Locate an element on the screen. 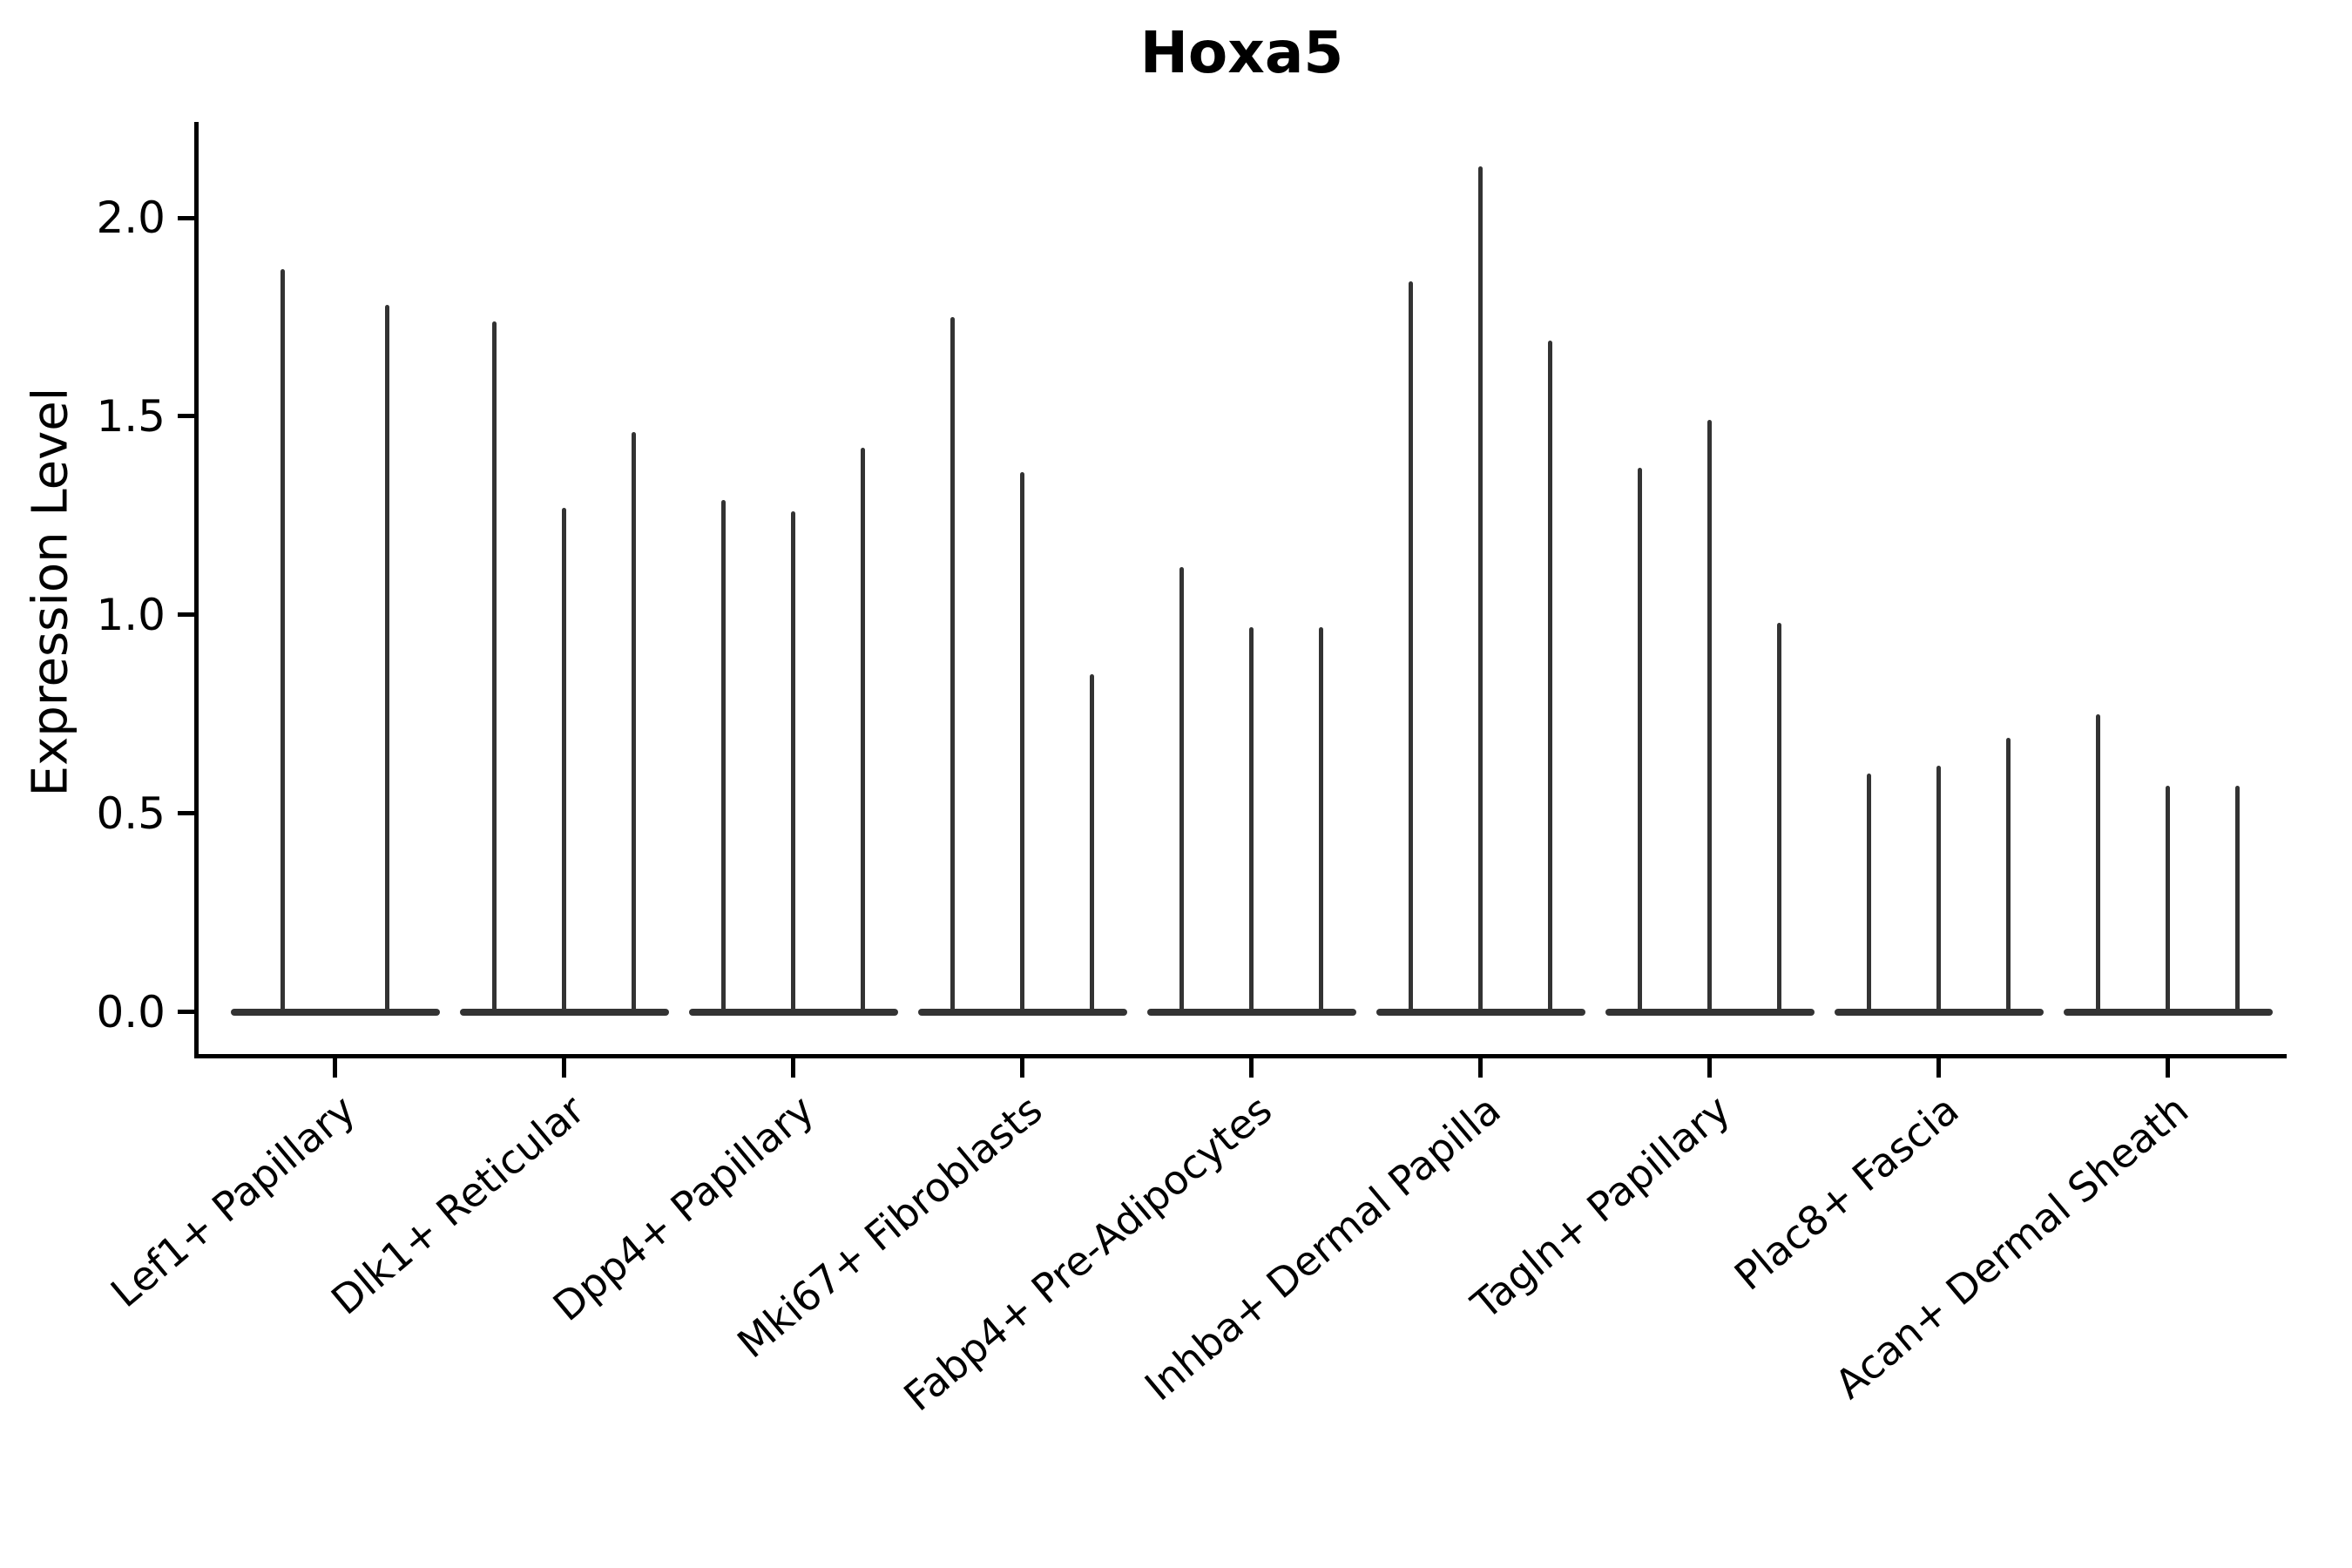 The width and height of the screenshot is (2352, 1568). y-axis-spine is located at coordinates (196, 590).